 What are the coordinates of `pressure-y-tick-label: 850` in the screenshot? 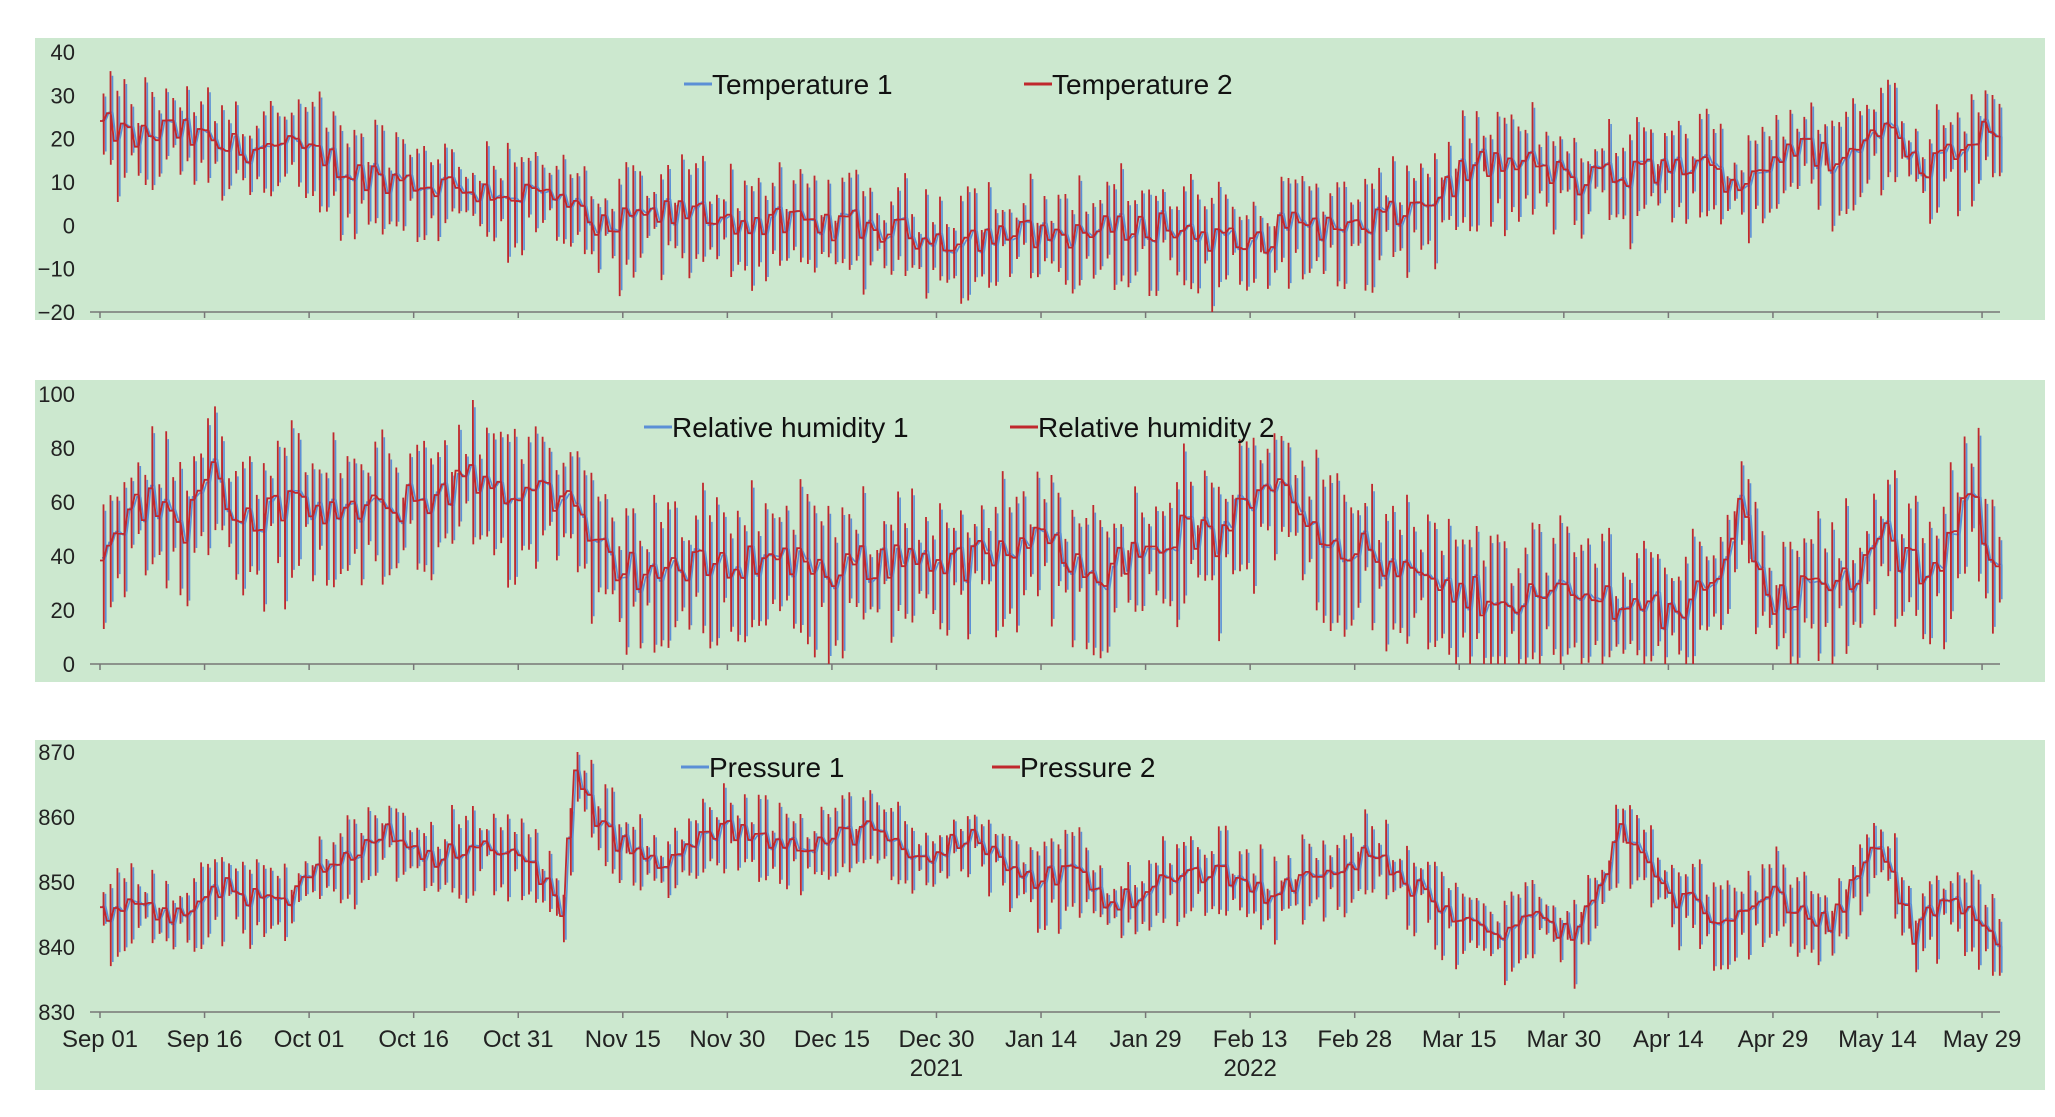 It's located at (56, 882).